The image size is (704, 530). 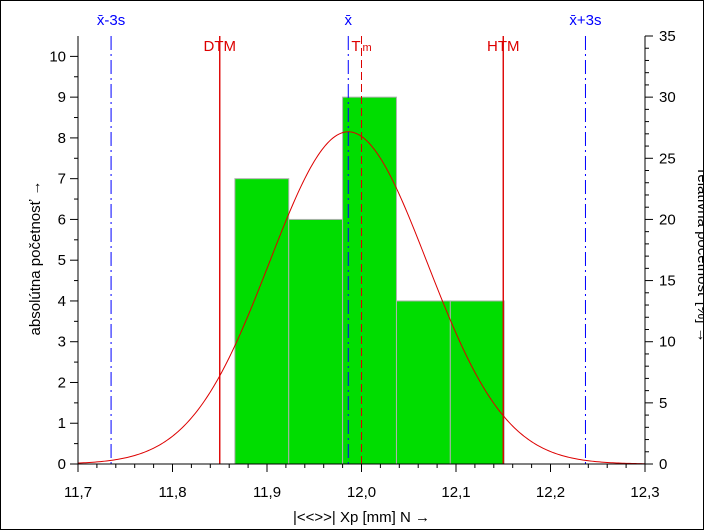 I want to click on x-tick-label: 12,1, so click(x=455, y=492).